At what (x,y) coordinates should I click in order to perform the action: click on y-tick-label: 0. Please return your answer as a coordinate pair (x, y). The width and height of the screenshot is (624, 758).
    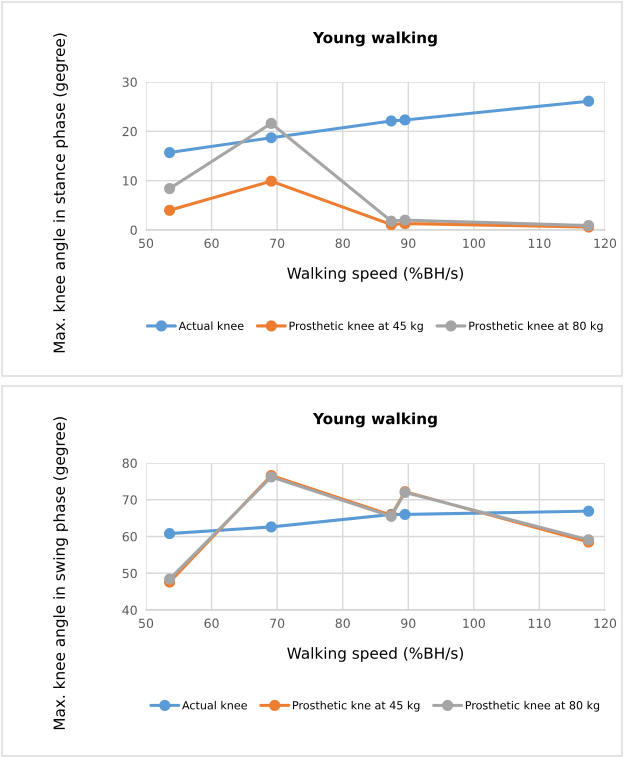
    Looking at the image, I should click on (133, 230).